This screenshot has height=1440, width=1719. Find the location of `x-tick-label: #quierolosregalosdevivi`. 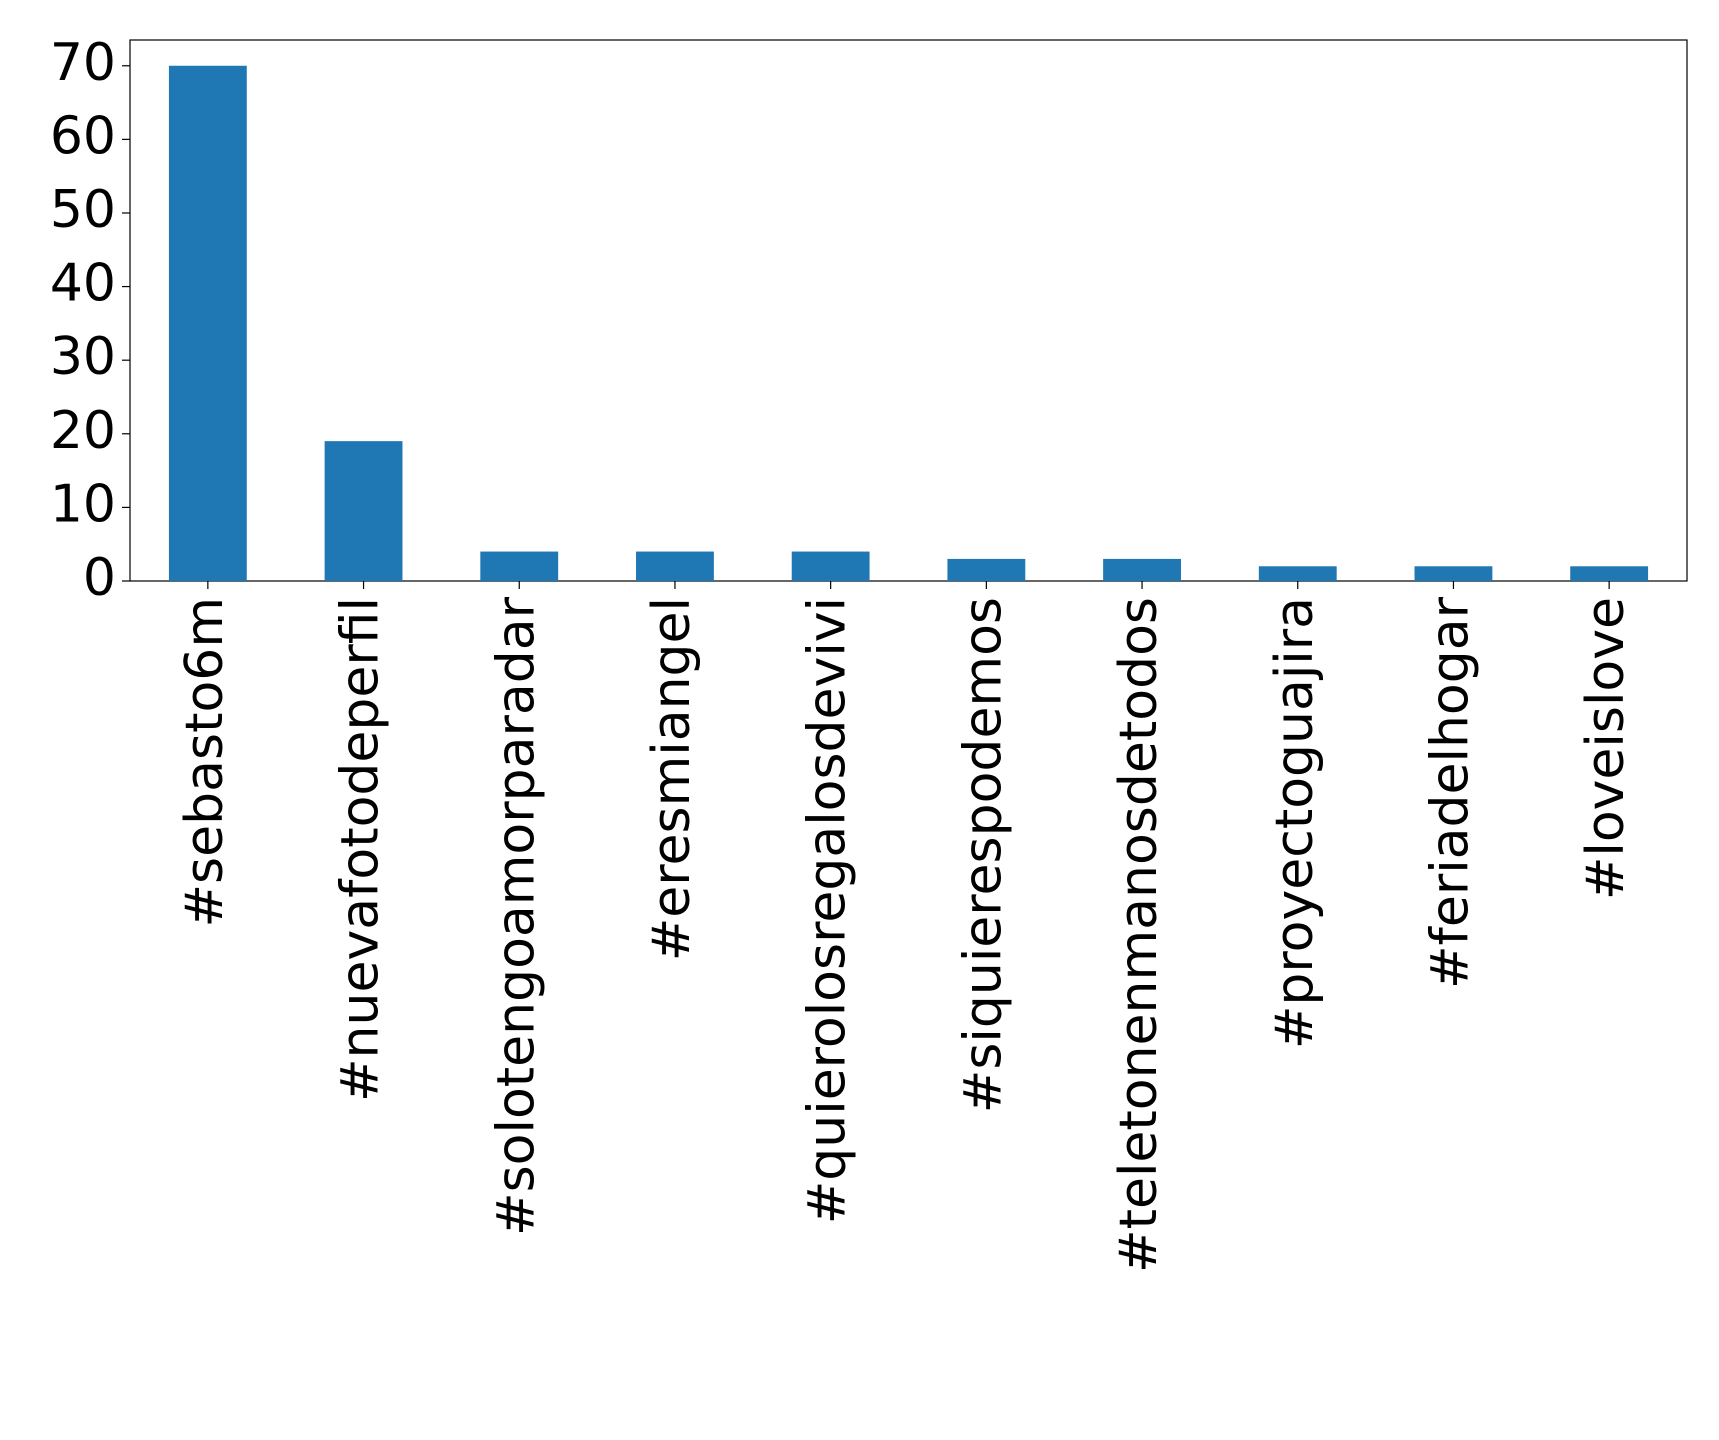

x-tick-label: #quierolosregalosdevivi is located at coordinates (828, 910).